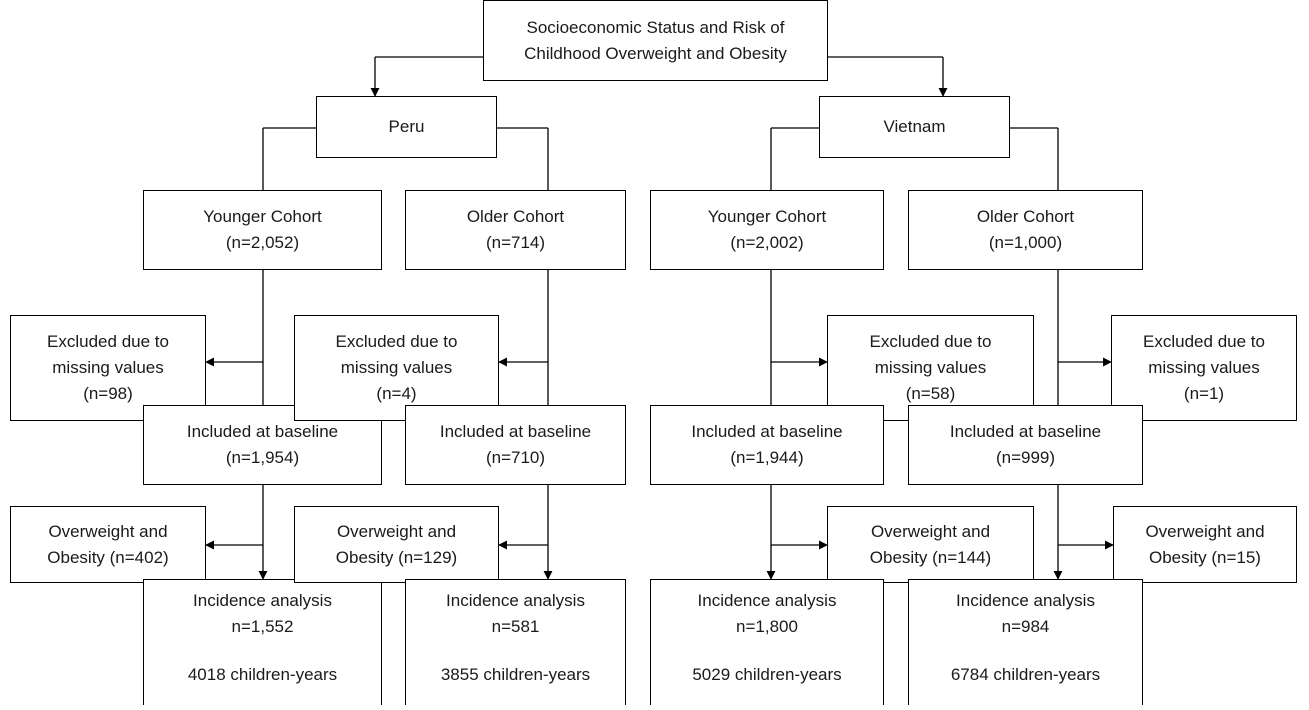 This screenshot has width=1309, height=710. Describe the element at coordinates (767, 445) in the screenshot. I see `vietnam-younger-baseline-box: Included at baseline (n=1,944)` at that location.